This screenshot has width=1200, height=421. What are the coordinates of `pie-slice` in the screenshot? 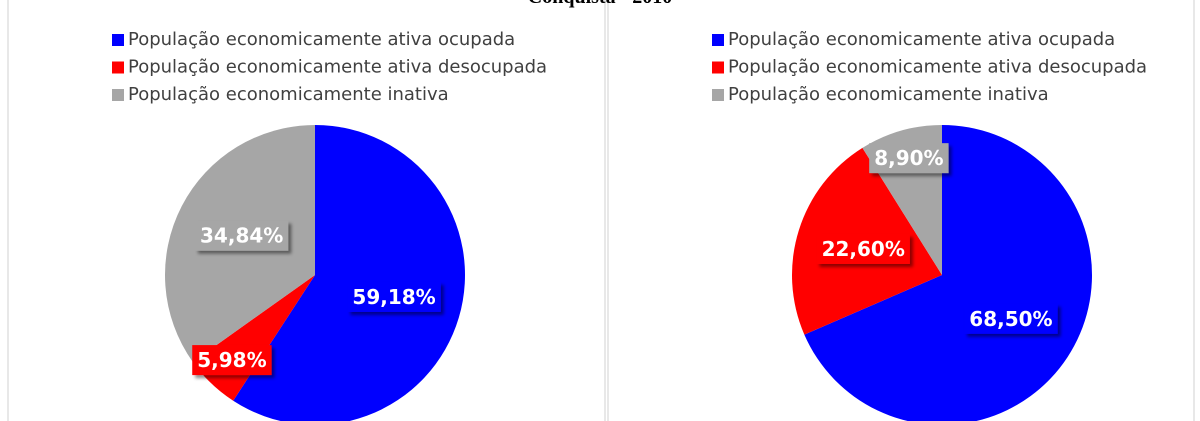 It's located at (349, 273).